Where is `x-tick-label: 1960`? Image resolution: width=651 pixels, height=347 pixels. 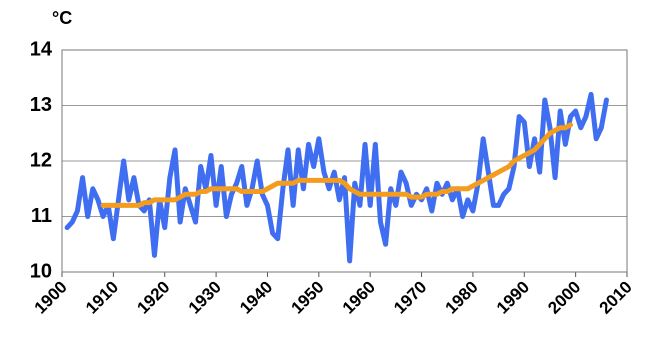 x-tick-label: 1960 is located at coordinates (359, 297).